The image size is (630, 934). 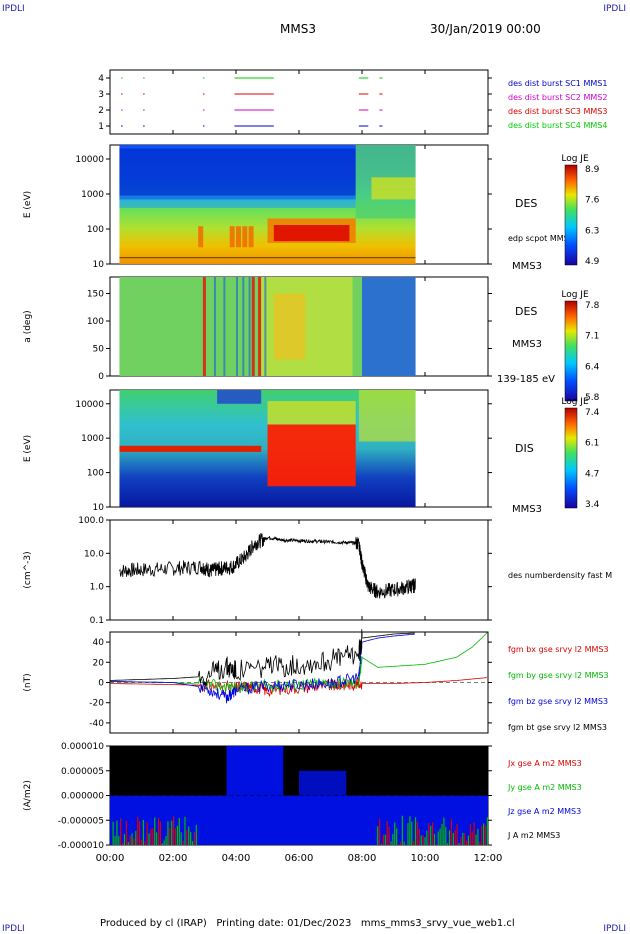 I want to click on x-tick-label: 12:00, so click(x=488, y=858).